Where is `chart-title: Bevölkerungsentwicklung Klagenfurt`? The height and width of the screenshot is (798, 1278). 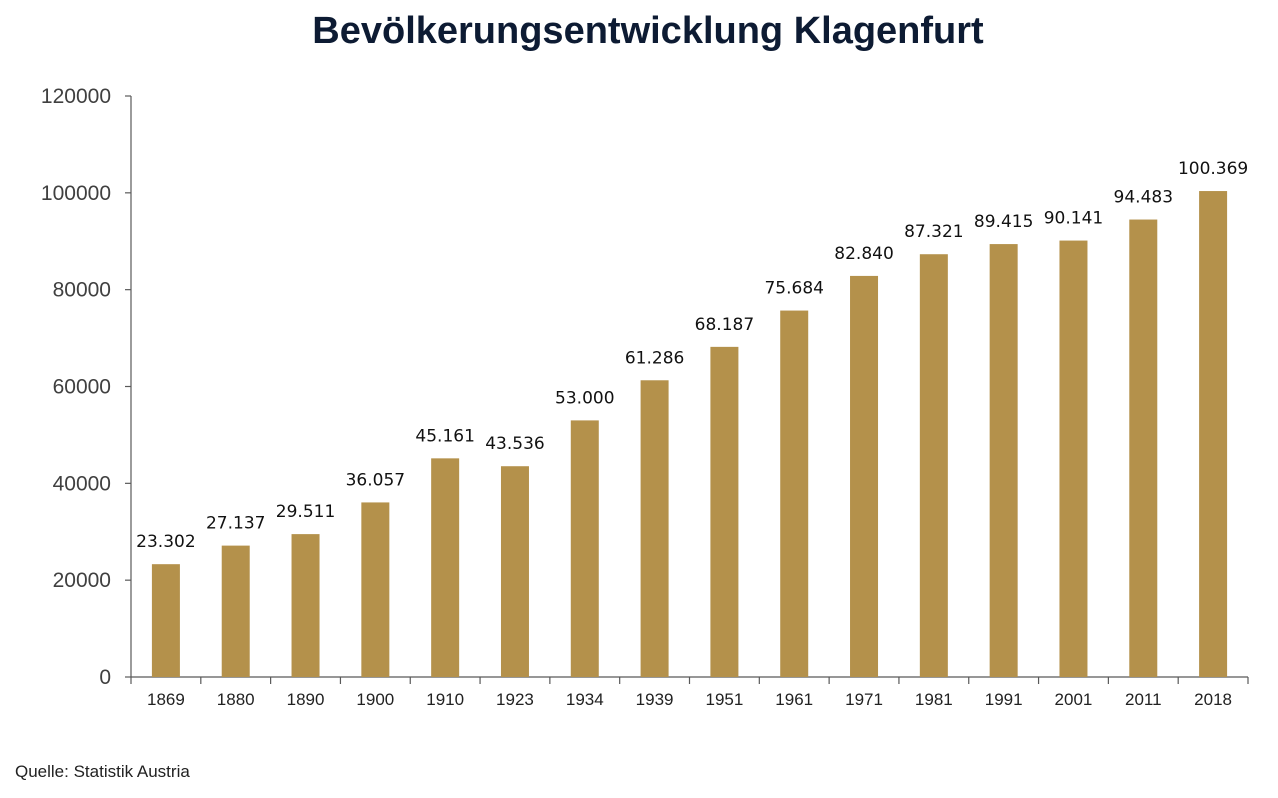 chart-title: Bevölkerungsentwicklung Klagenfurt is located at coordinates (648, 31).